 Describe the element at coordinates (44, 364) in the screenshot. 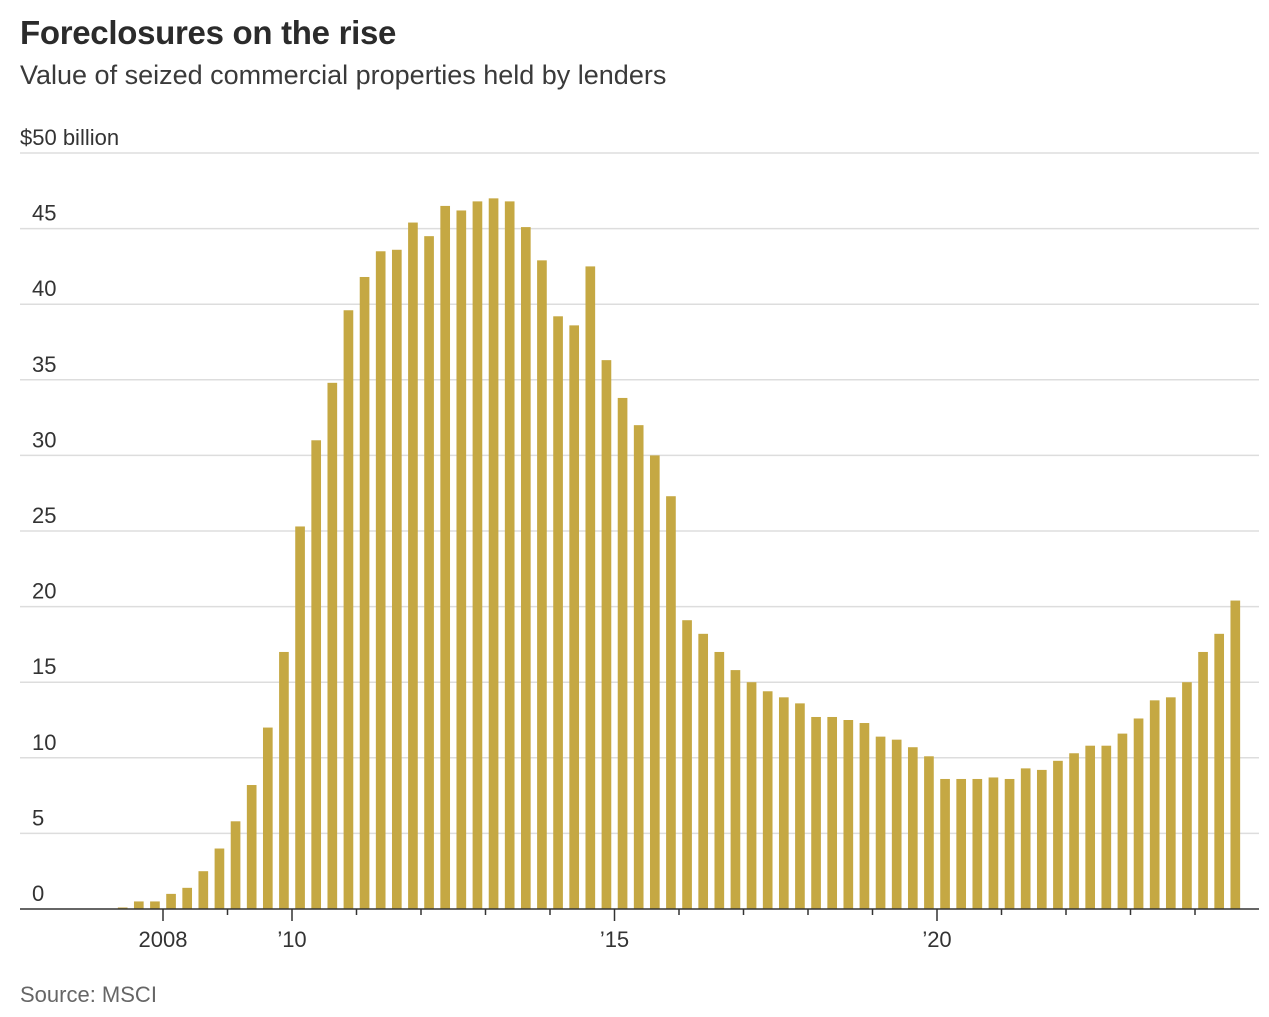

I see `y-tick-label-35: 35` at that location.